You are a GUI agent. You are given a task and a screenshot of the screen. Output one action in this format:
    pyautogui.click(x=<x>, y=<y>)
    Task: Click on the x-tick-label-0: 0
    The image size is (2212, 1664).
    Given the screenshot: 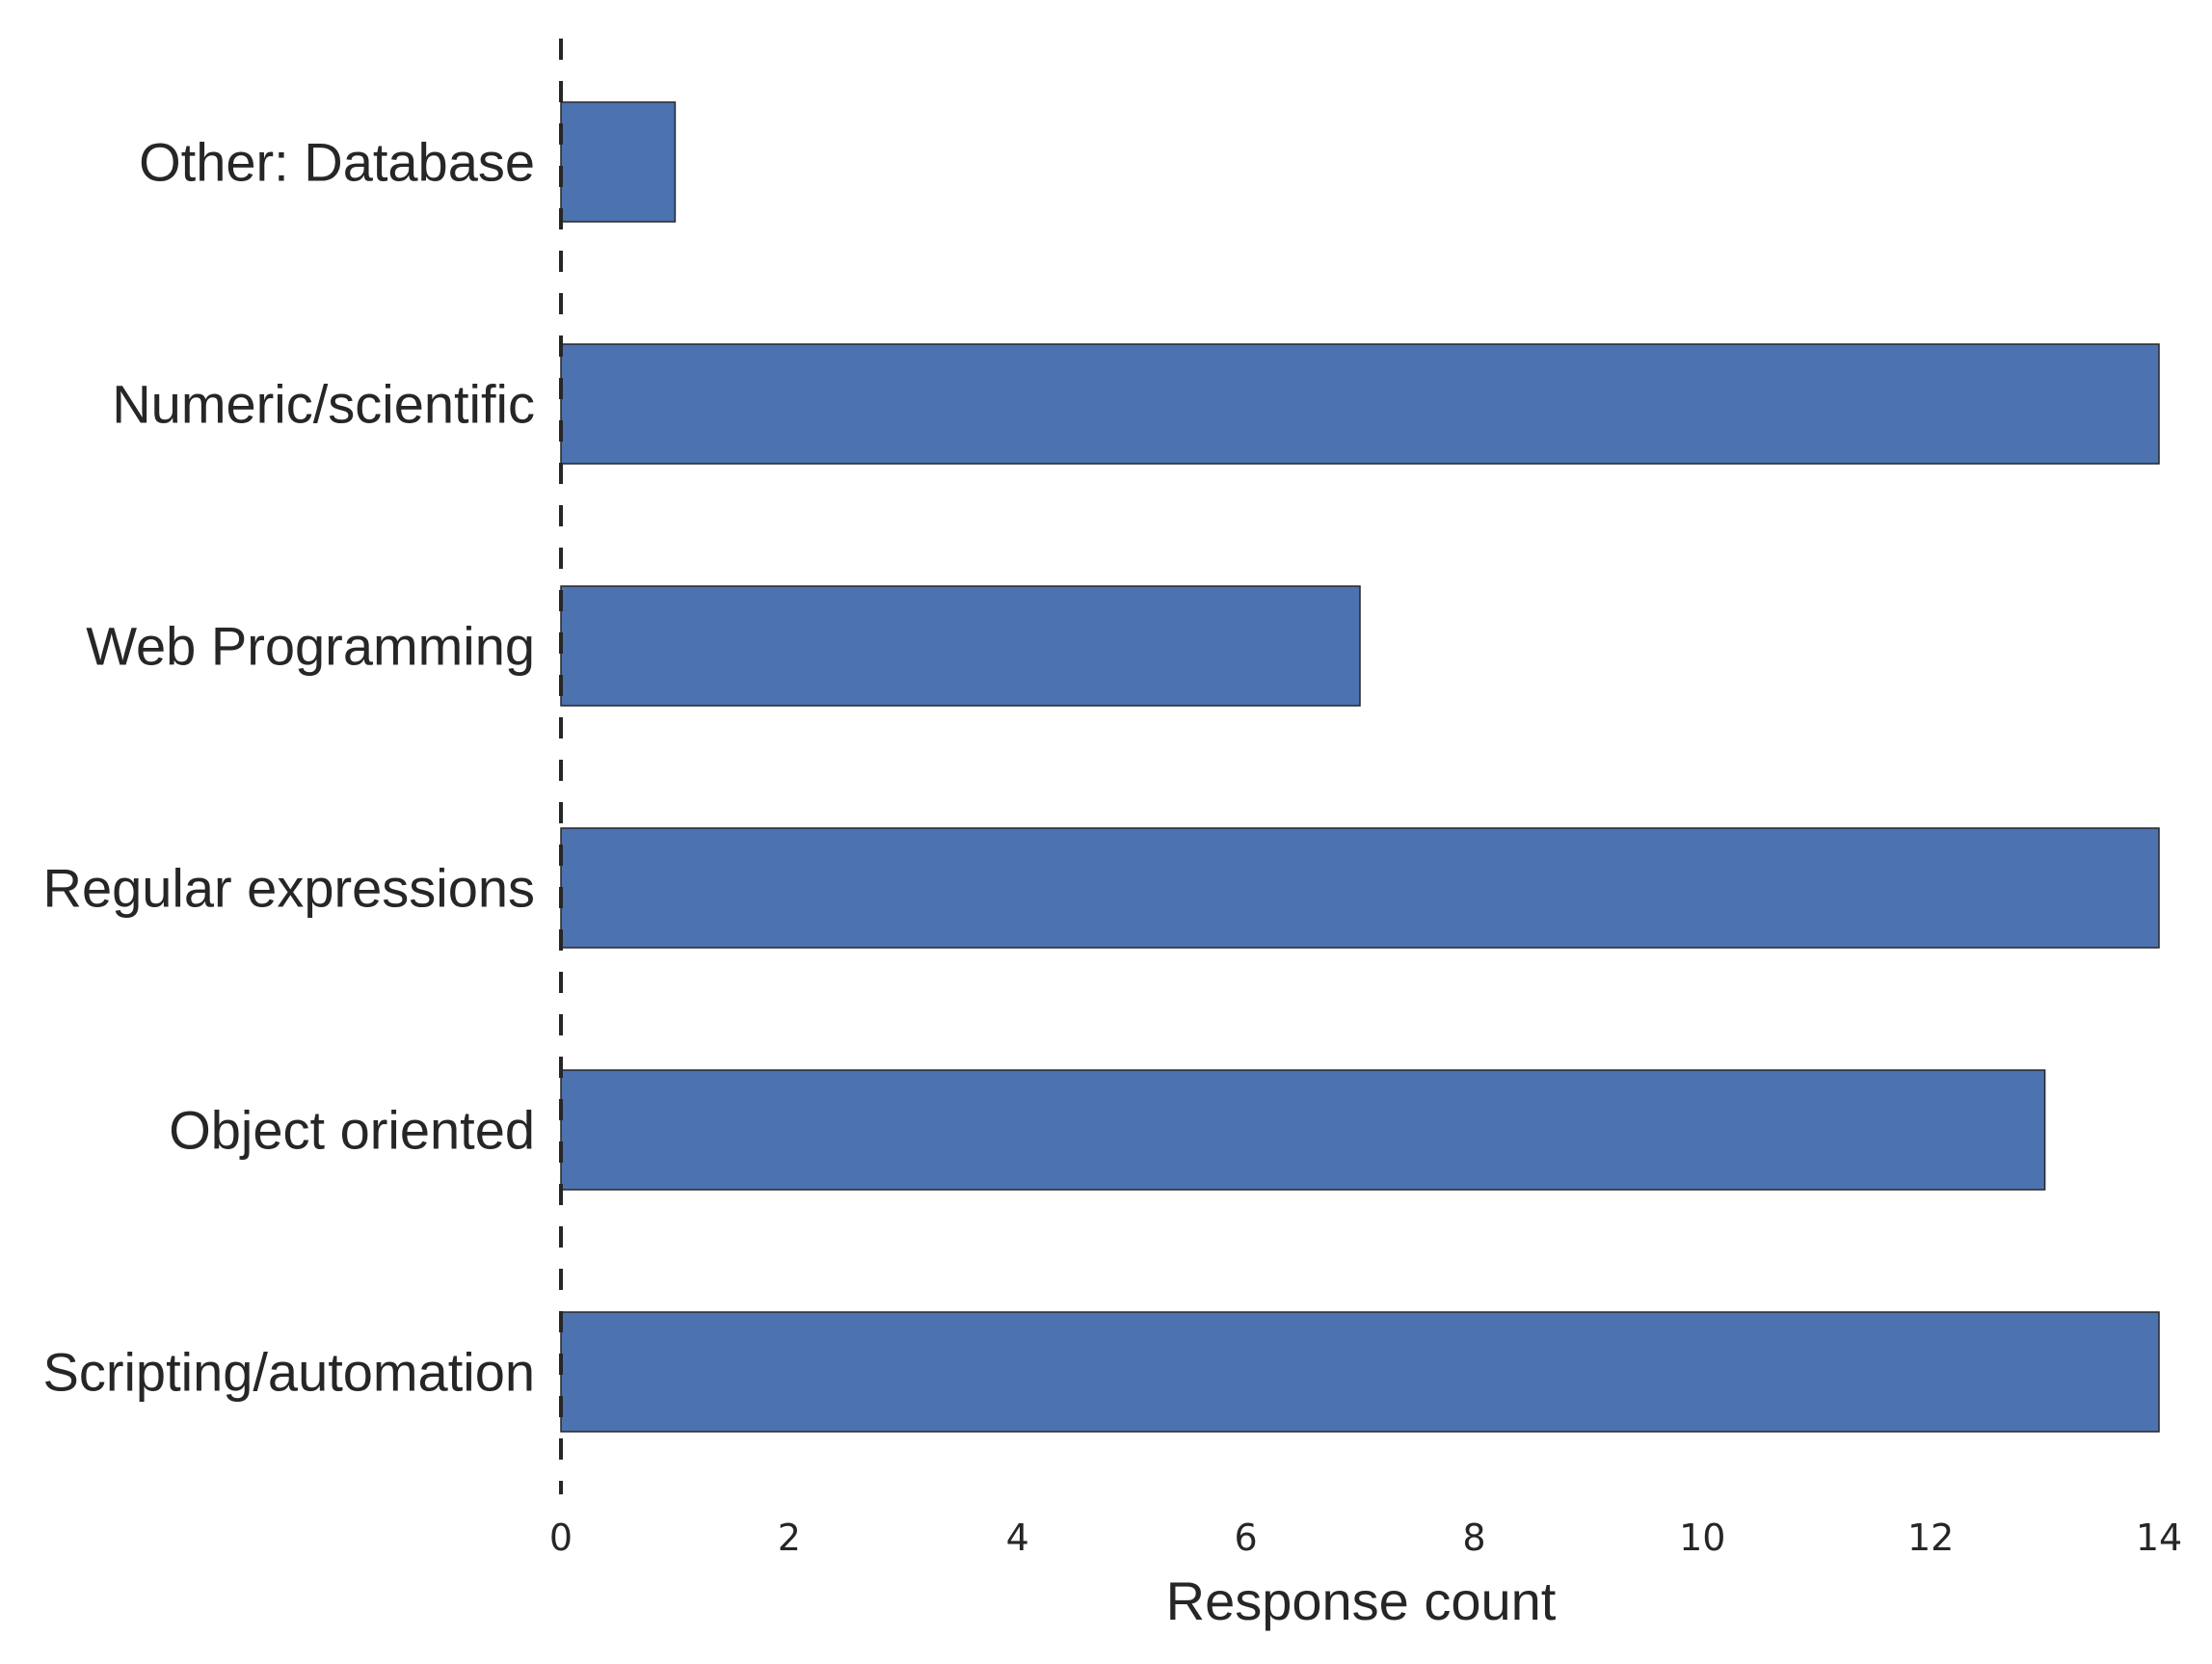 What is the action you would take?
    pyautogui.click(x=561, y=1537)
    